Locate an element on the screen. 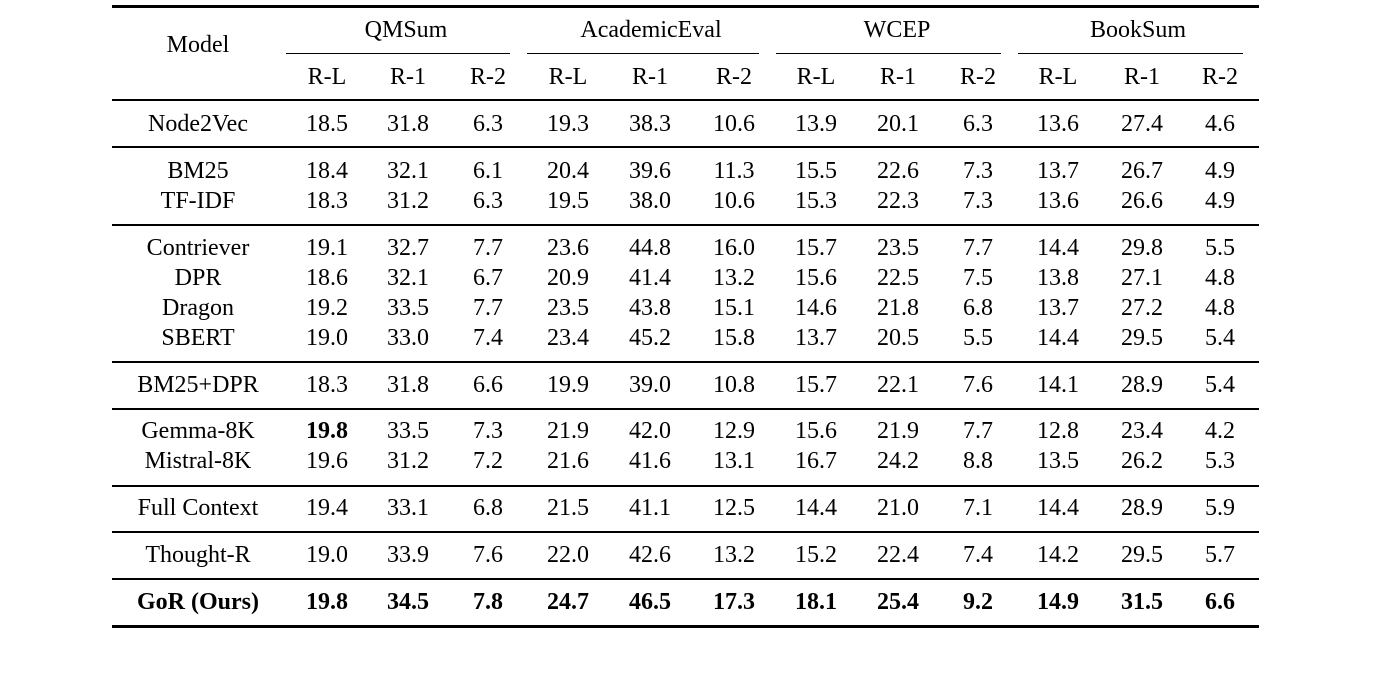 Image resolution: width=1374 pixels, height=675 pixels. score-cell: 15.5 is located at coordinates (816, 171).